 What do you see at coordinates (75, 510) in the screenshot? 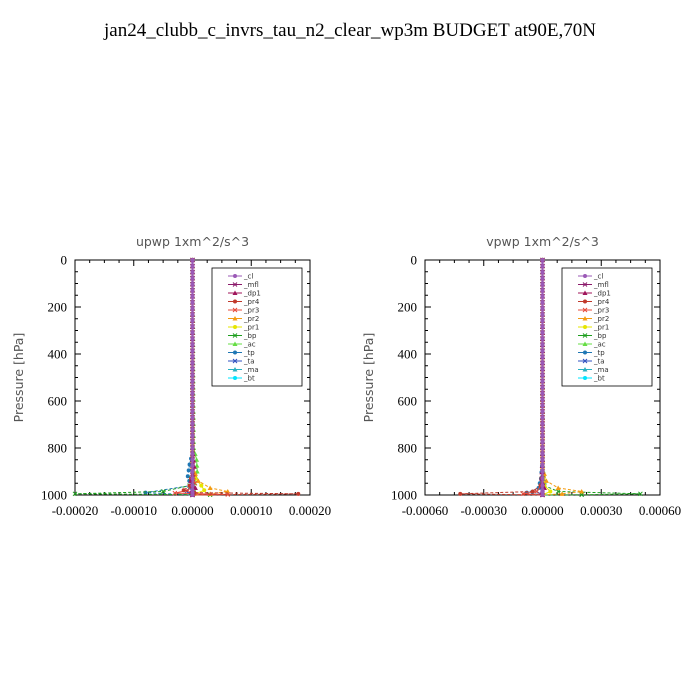
I see `x-tick-label: -0.00020` at bounding box center [75, 510].